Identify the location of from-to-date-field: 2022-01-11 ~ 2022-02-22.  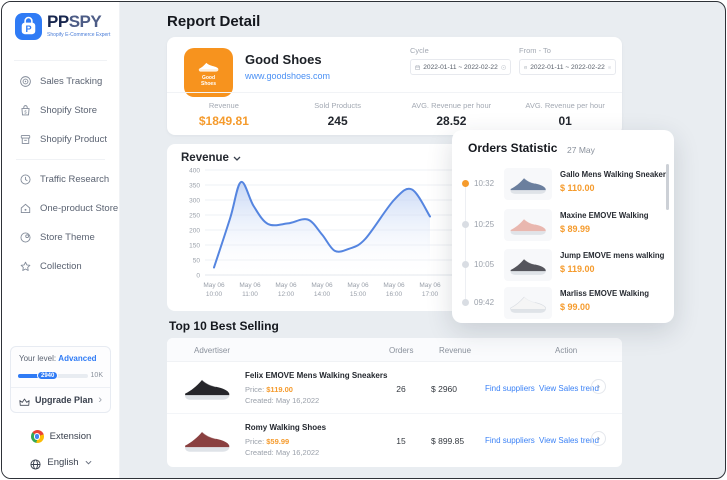
(567, 67).